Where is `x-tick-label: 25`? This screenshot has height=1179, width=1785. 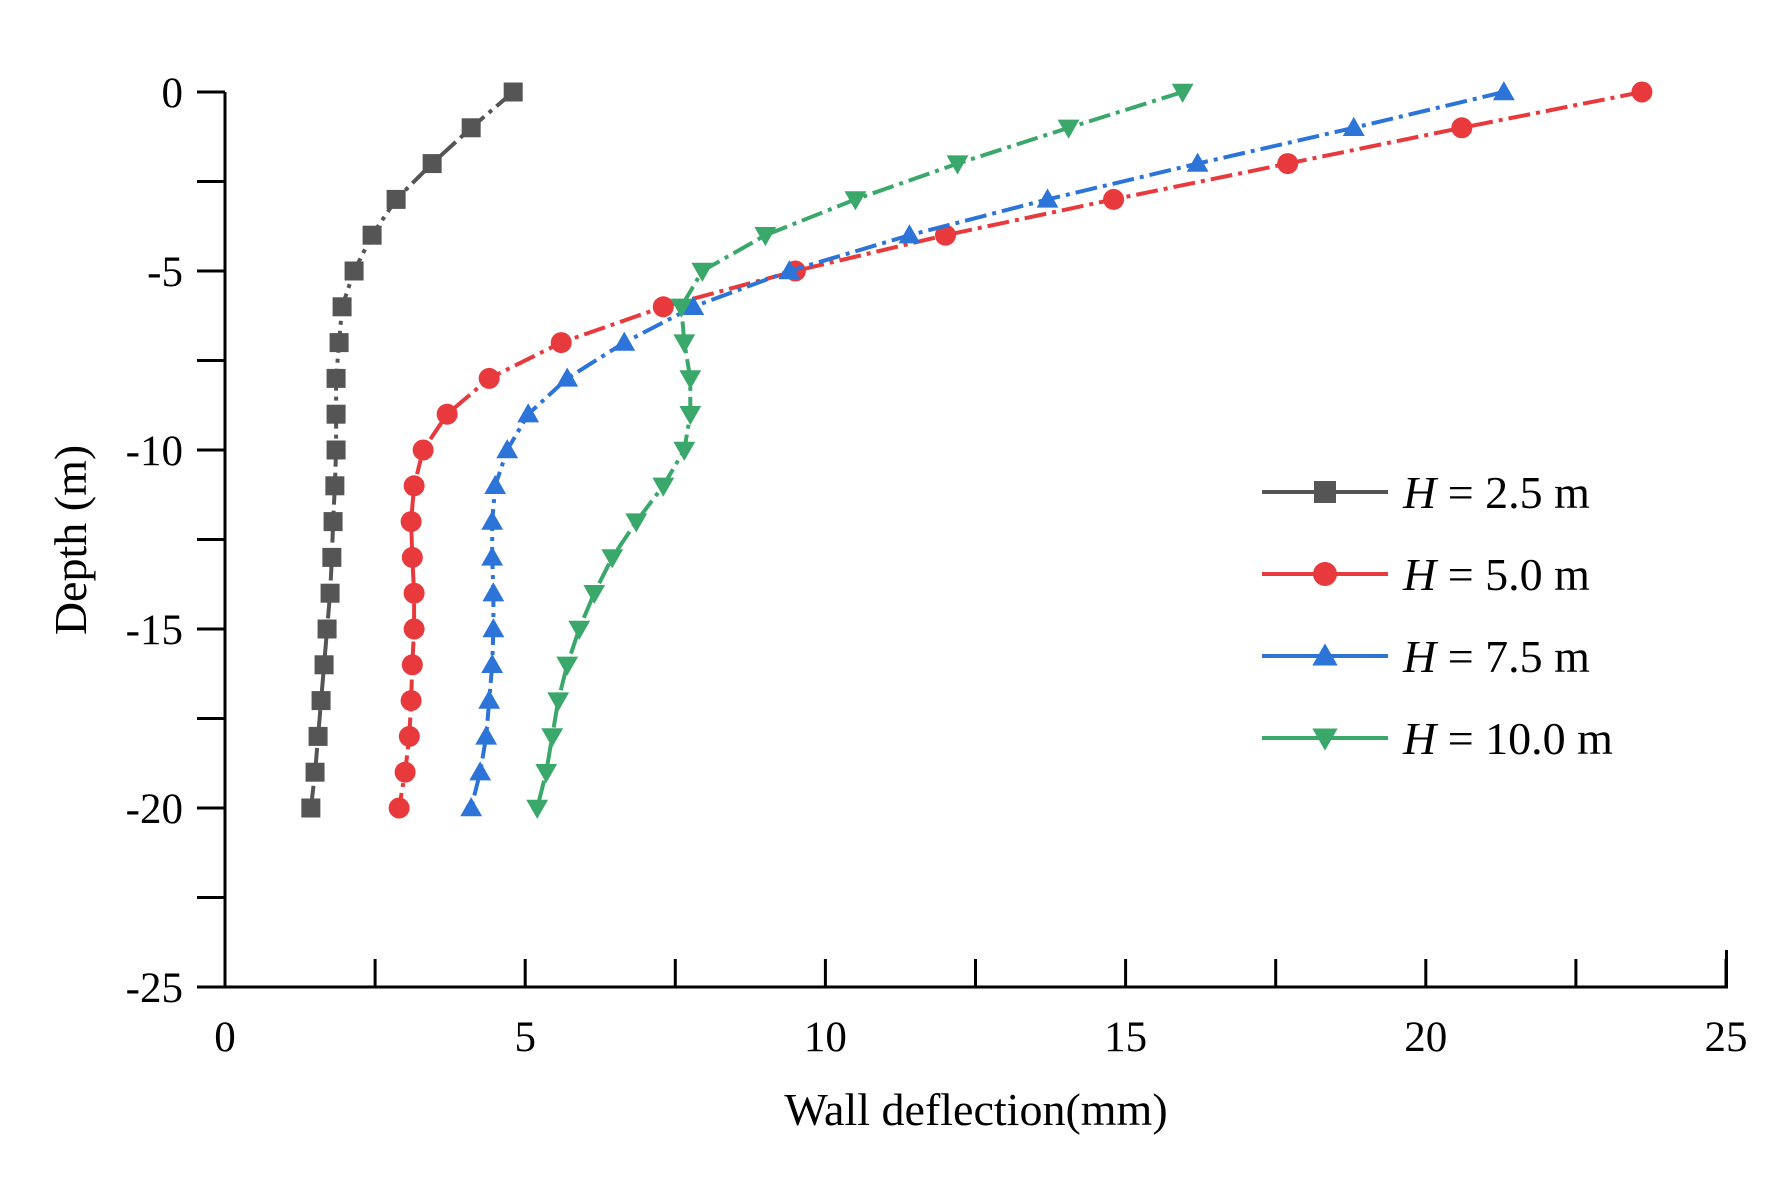
x-tick-label: 25 is located at coordinates (1726, 1037).